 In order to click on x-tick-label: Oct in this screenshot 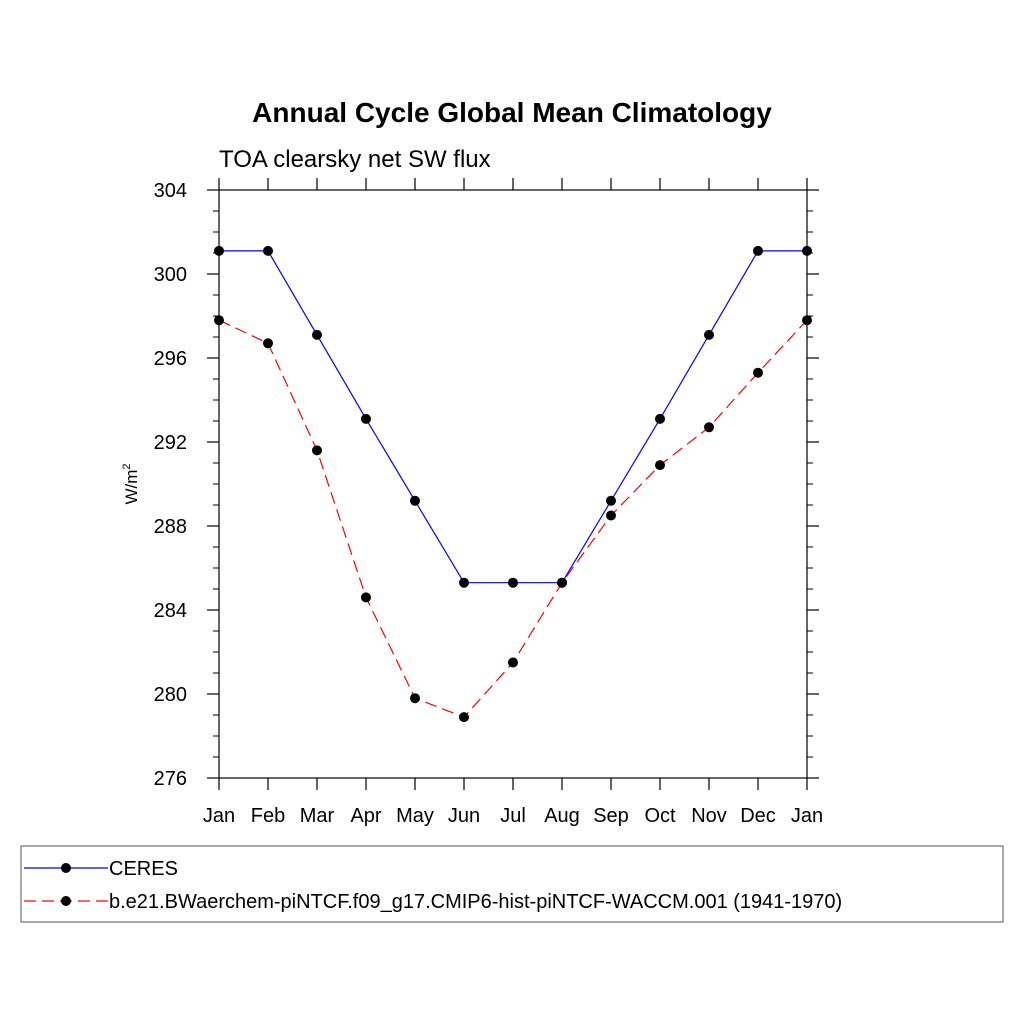, I will do `click(660, 816)`.